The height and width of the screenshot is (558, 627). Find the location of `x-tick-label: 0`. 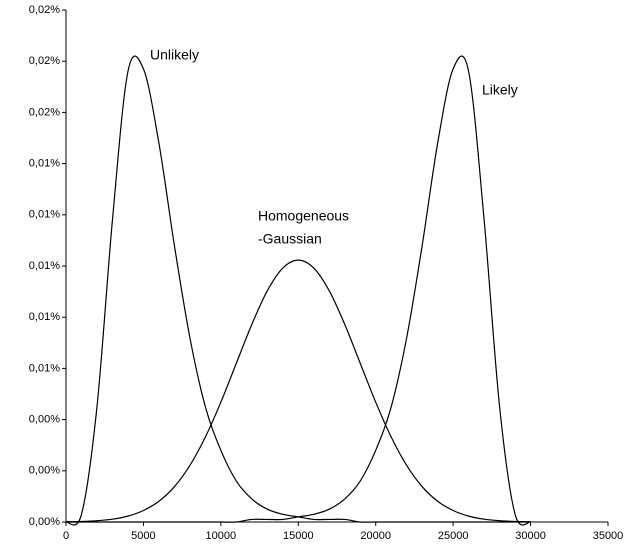

x-tick-label: 0 is located at coordinates (66, 536).